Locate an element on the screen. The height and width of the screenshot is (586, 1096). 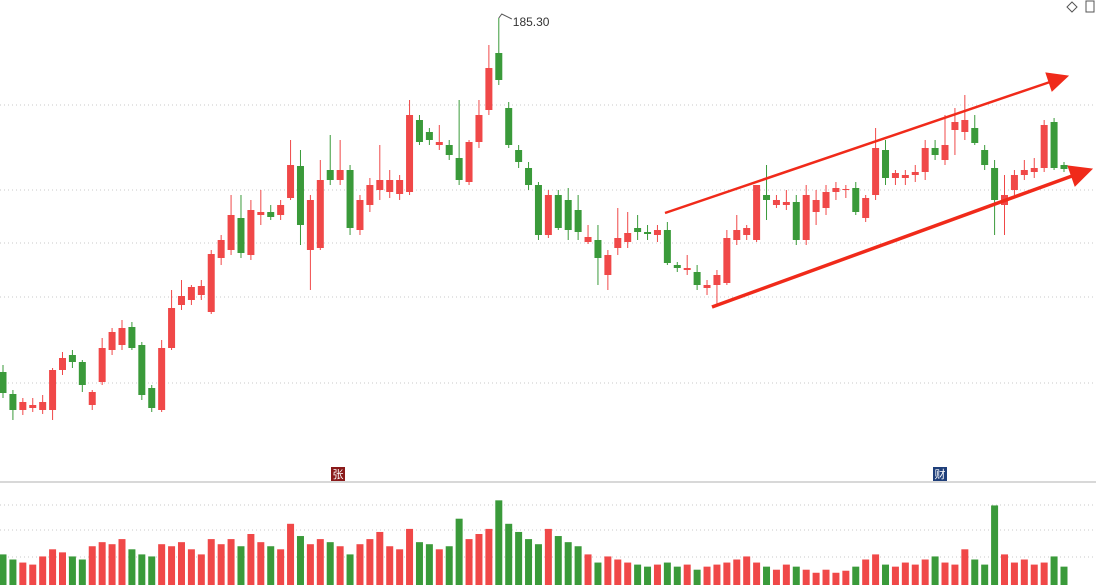
annotation-leader is located at coordinates (505, 16).